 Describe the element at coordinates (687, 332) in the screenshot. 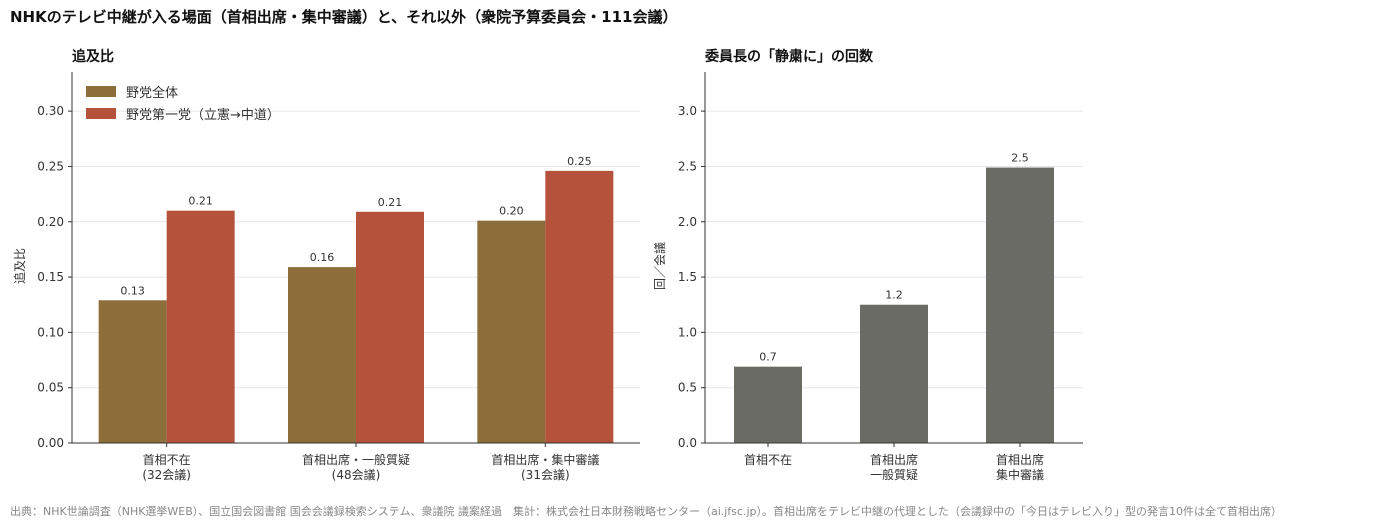

I see `y-tick-label: 1.0` at that location.